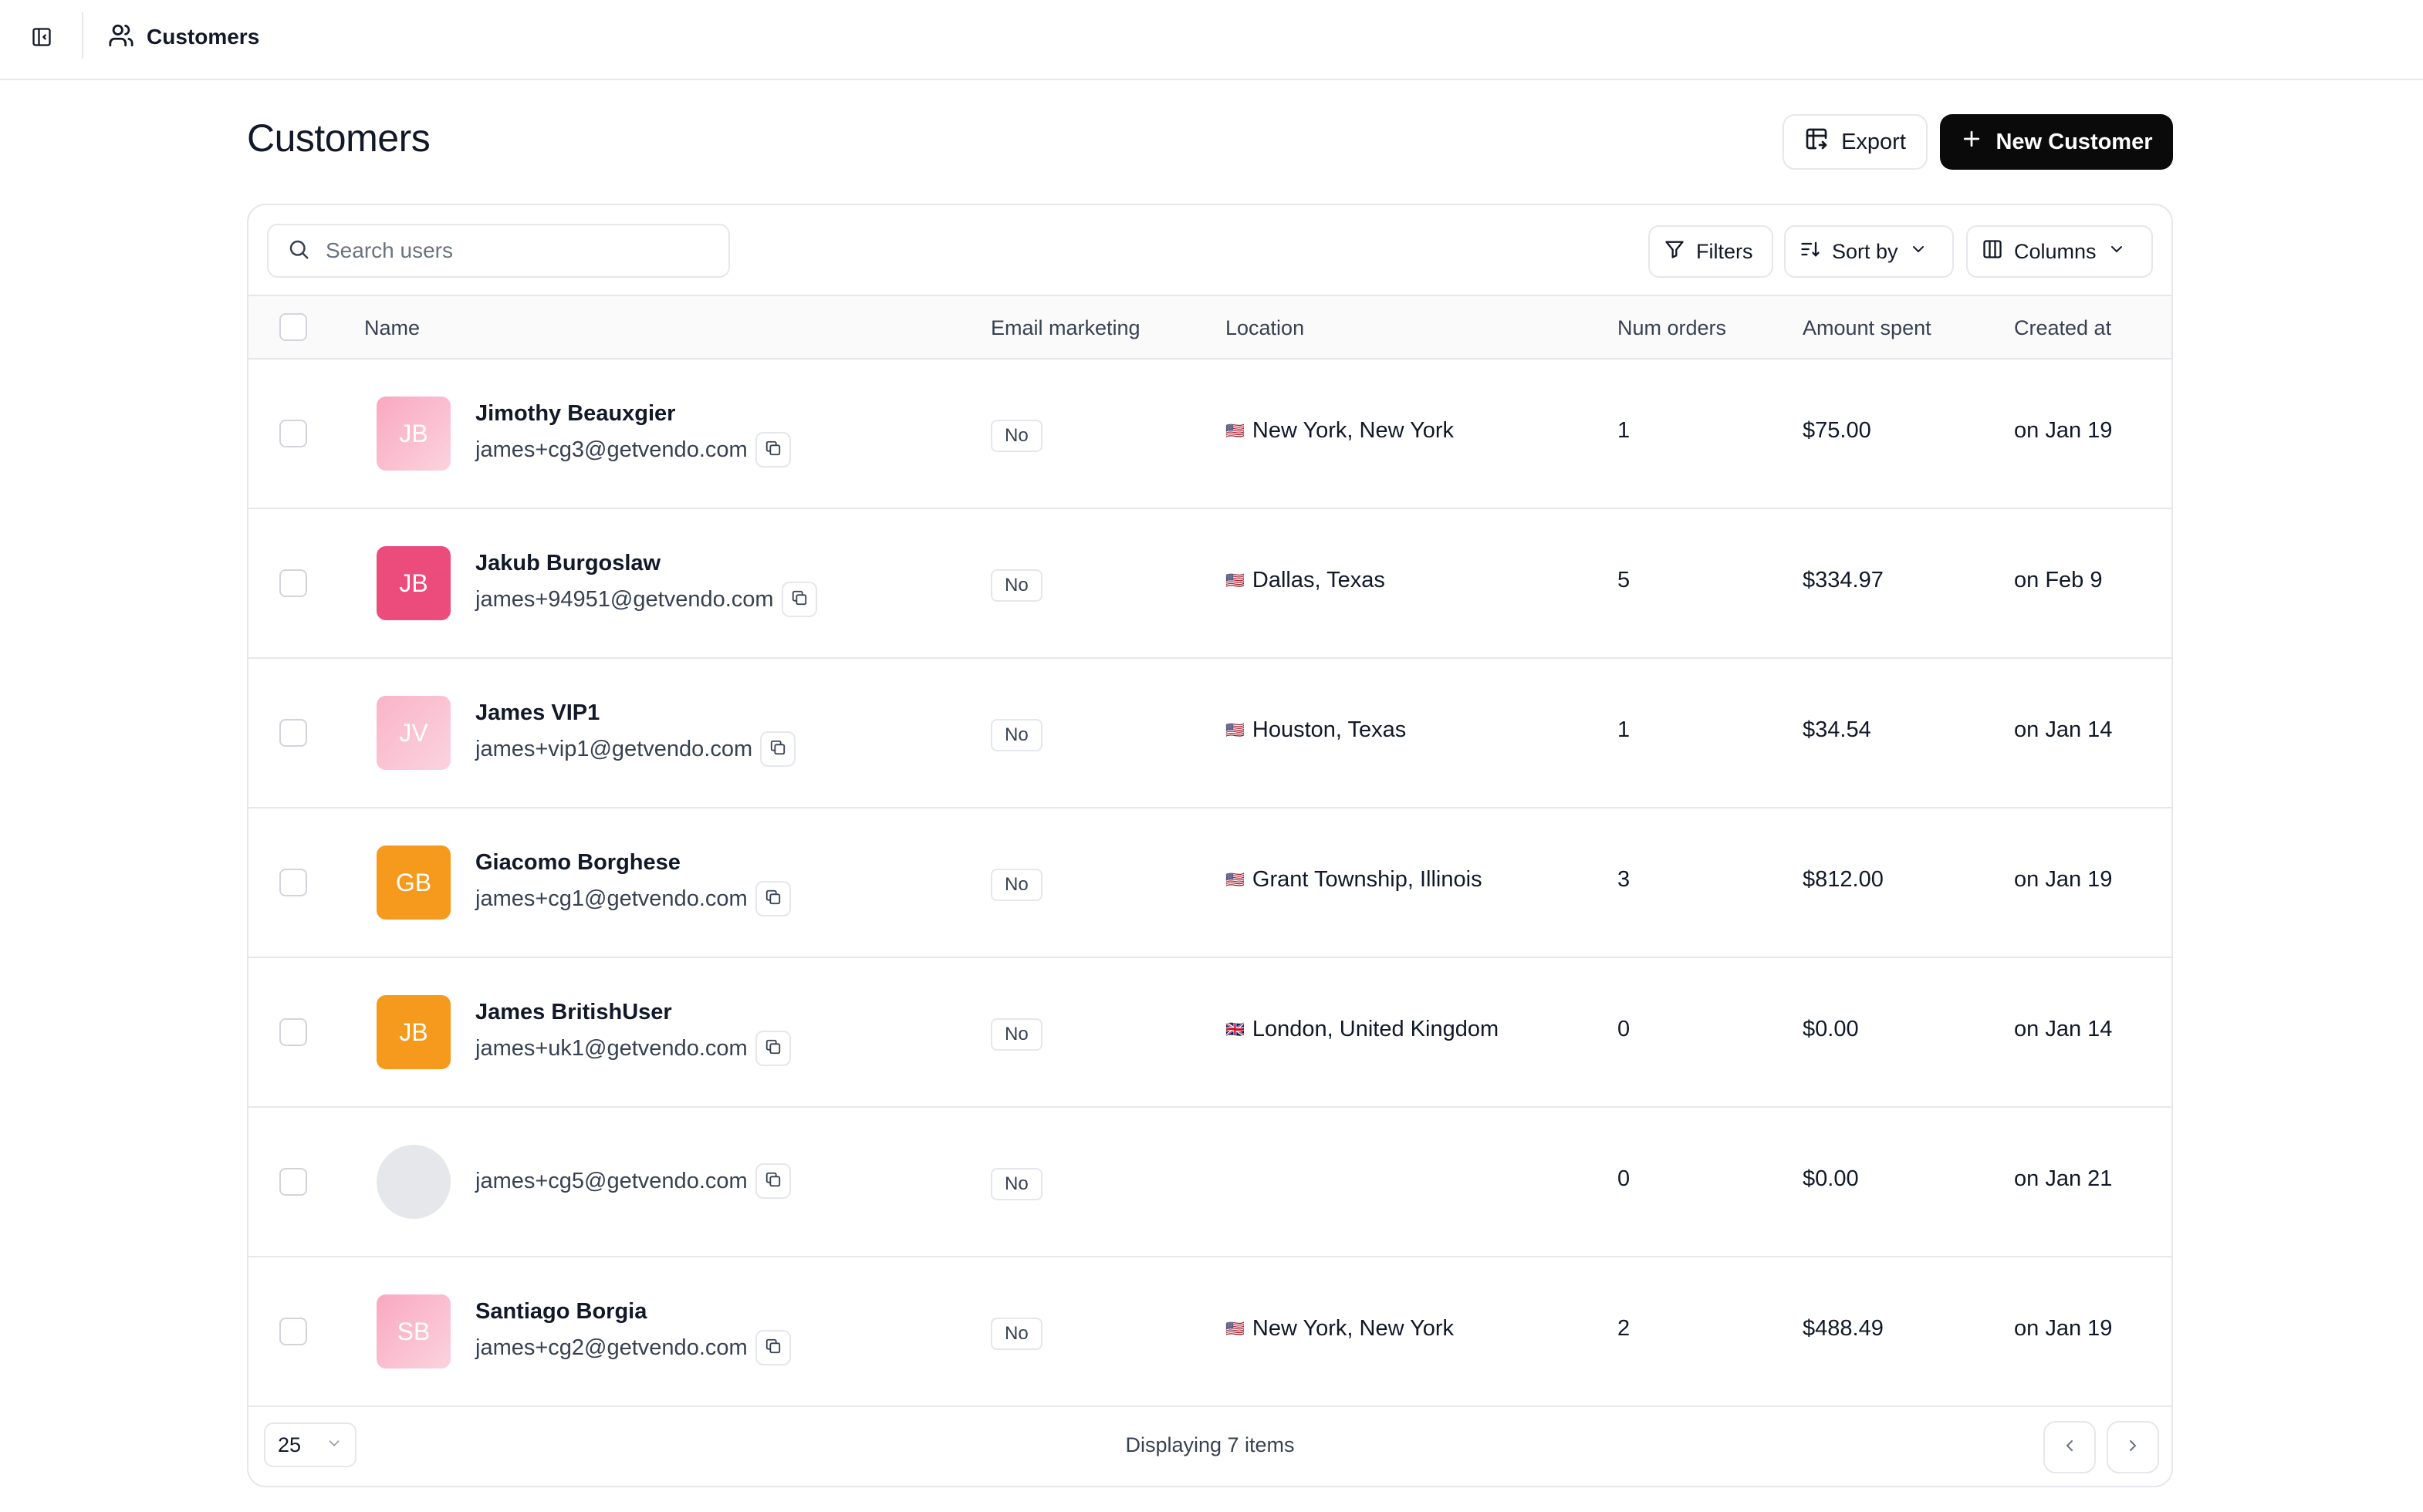  Describe the element at coordinates (1672, 327) in the screenshot. I see `header-num-orders: Num orders` at that location.